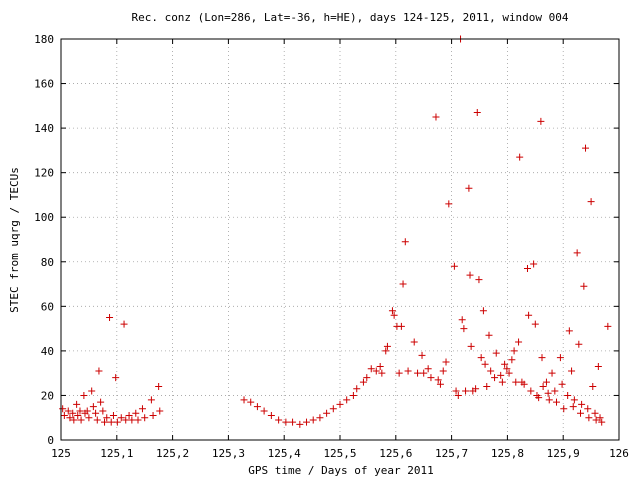  Describe the element at coordinates (44, 173) in the screenshot. I see `y-tick-label: 120` at that location.